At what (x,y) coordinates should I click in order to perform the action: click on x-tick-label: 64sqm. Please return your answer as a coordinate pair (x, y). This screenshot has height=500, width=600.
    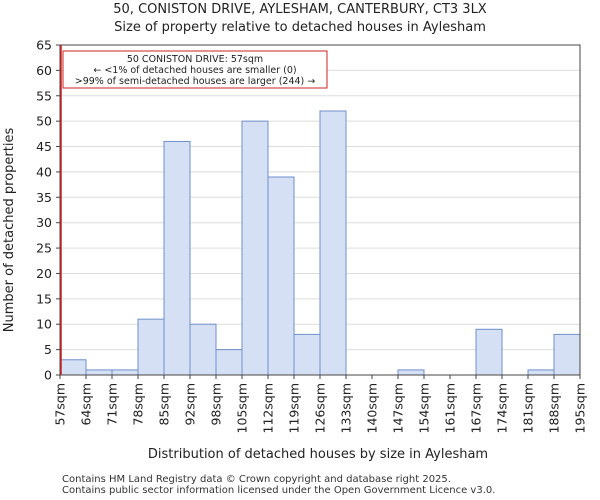
    Looking at the image, I should click on (86, 404).